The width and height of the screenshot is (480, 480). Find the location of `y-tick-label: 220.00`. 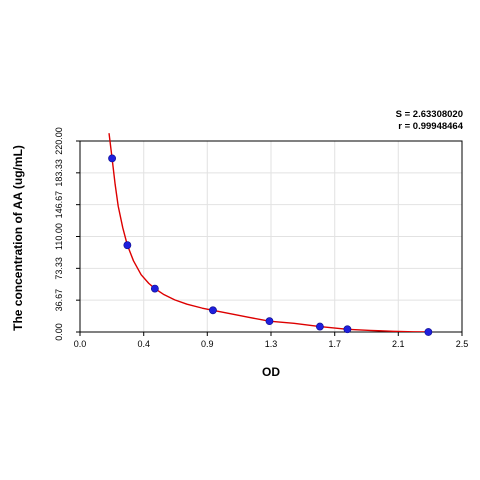

y-tick-label: 220.00 is located at coordinates (59, 141).